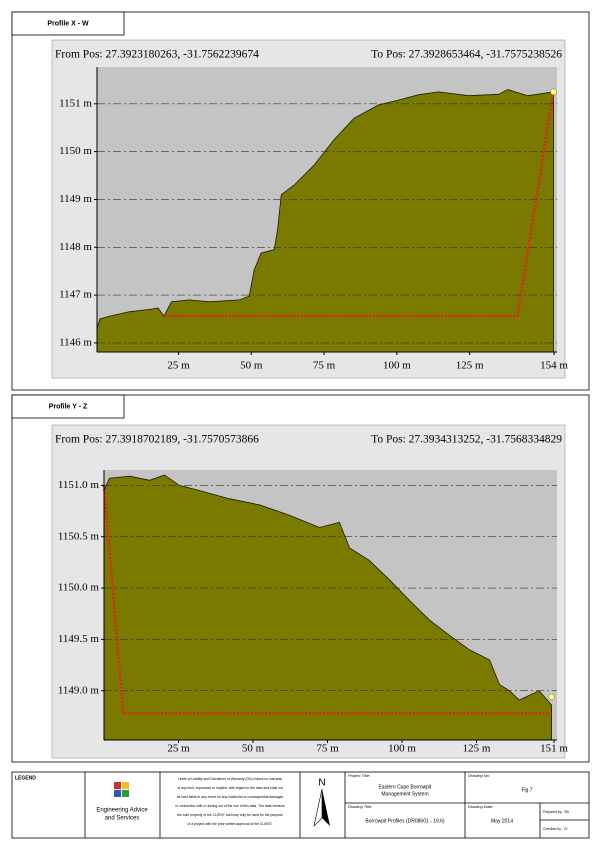  Describe the element at coordinates (122, 811) in the screenshot. I see `company-name: Engineering Advice` at that location.